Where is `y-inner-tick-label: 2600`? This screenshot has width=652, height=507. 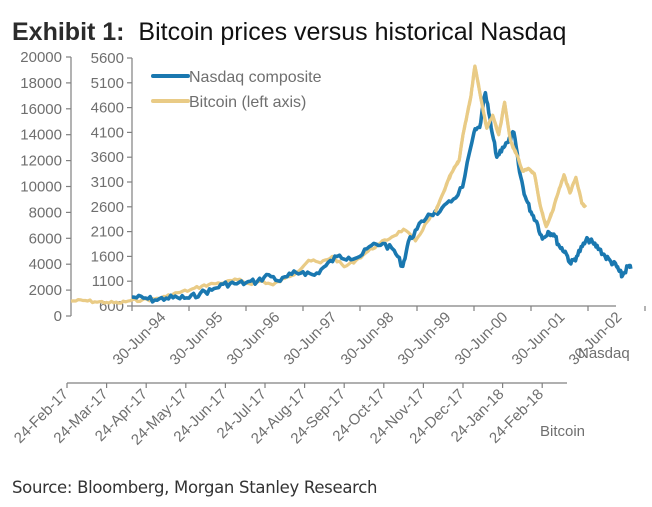
y-inner-tick-label: 2600 is located at coordinates (107, 207).